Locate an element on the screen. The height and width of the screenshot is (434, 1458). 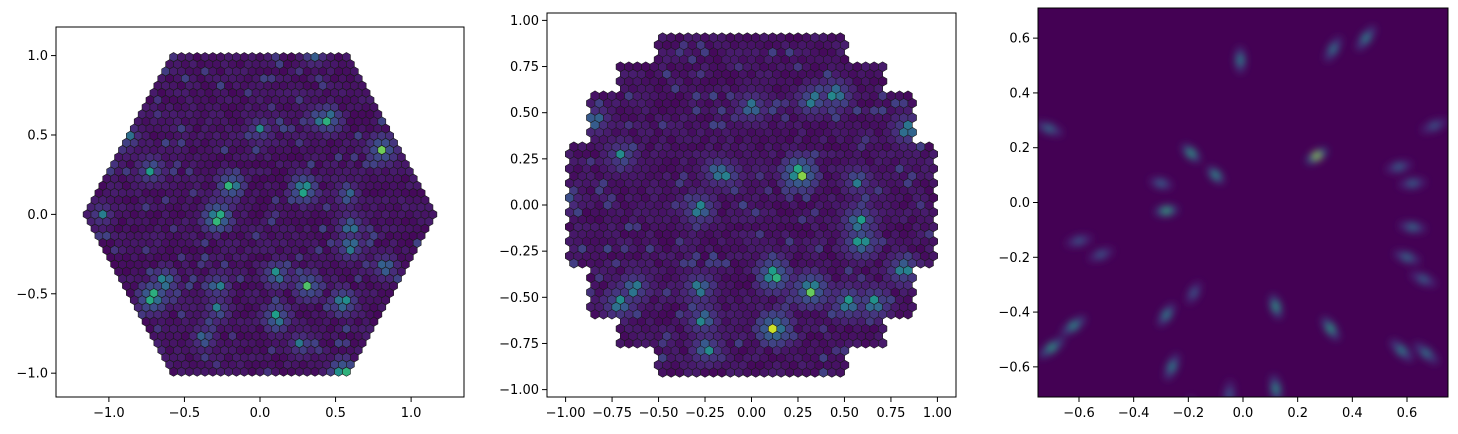
x-tick-label: −0.5 is located at coordinates (185, 413).